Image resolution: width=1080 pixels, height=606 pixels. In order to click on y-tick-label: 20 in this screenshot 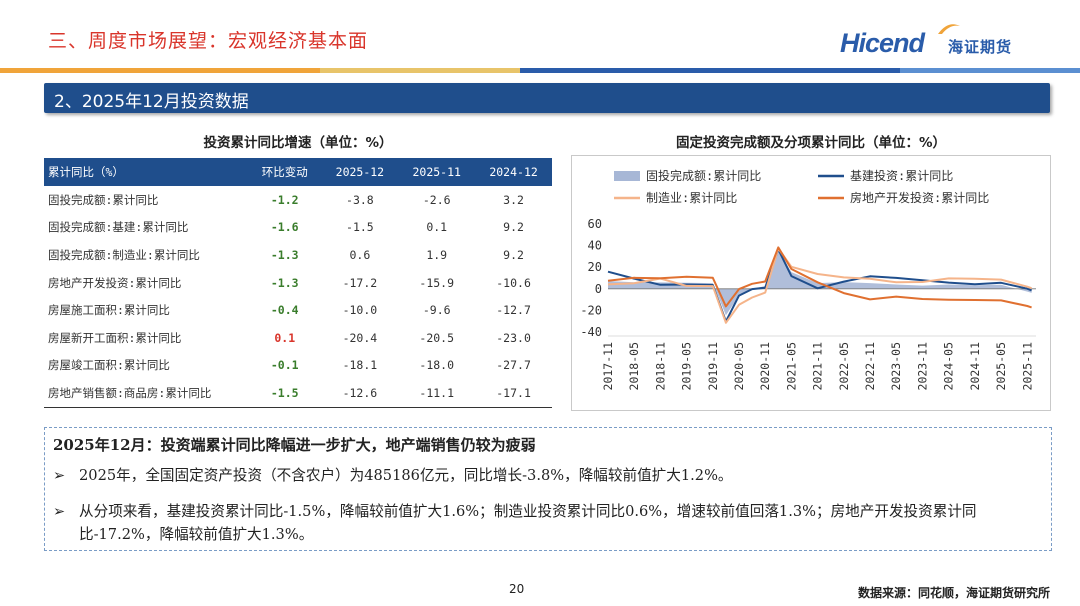, I will do `click(595, 267)`.